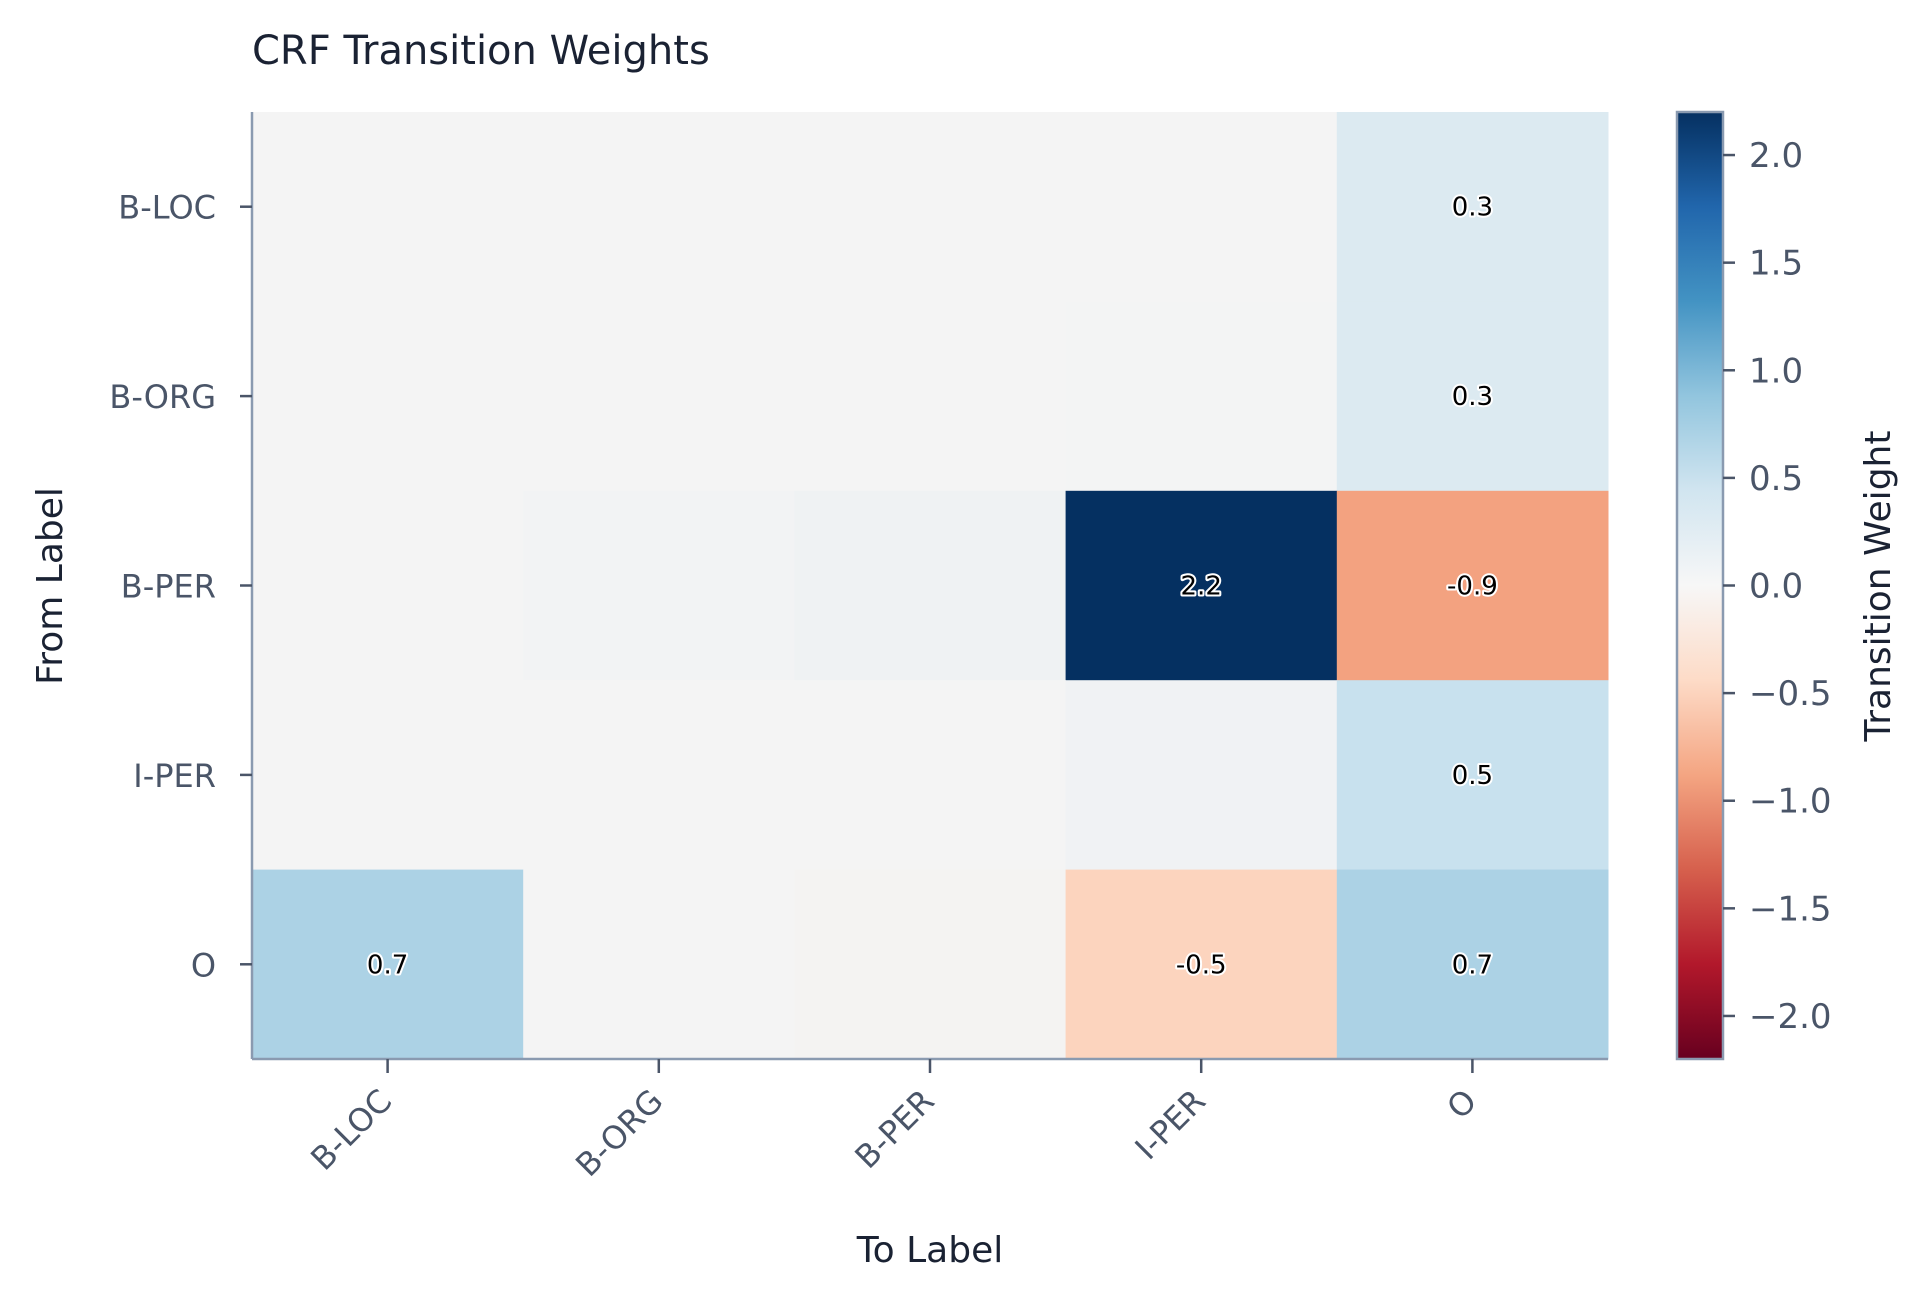  Describe the element at coordinates (174, 776) in the screenshot. I see `y-tick-label: I-PER` at that location.